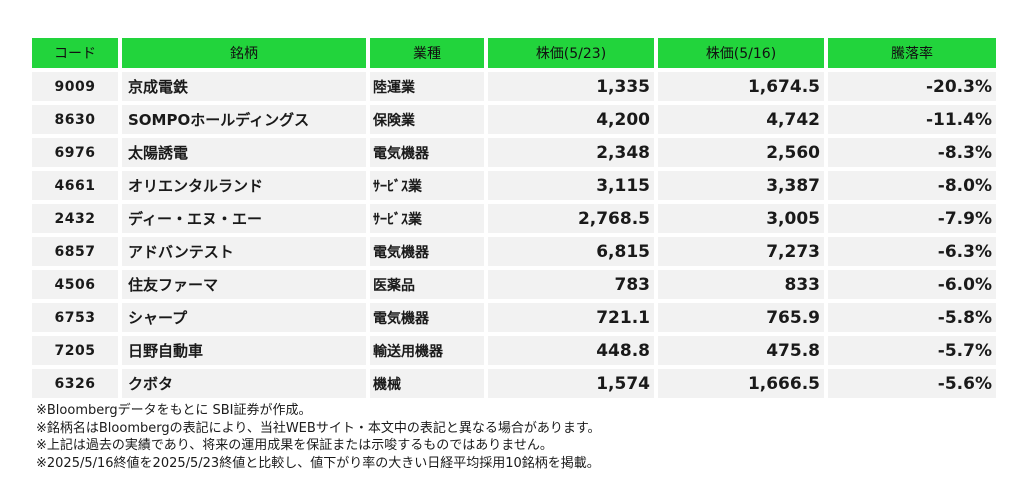  I want to click on header-name: 銘柄, so click(244, 53).